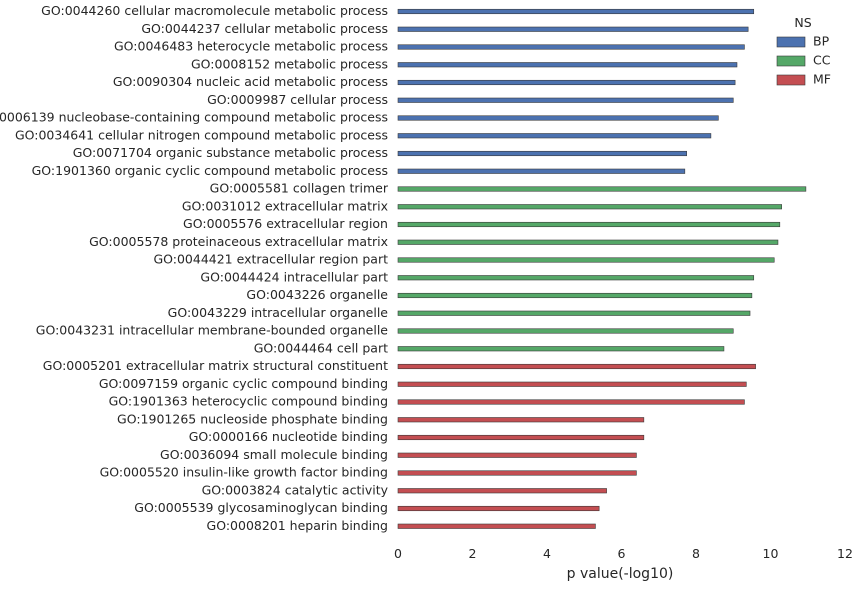 The width and height of the screenshot is (858, 591). What do you see at coordinates (822, 79) in the screenshot?
I see `legend-label-mf: MF` at bounding box center [822, 79].